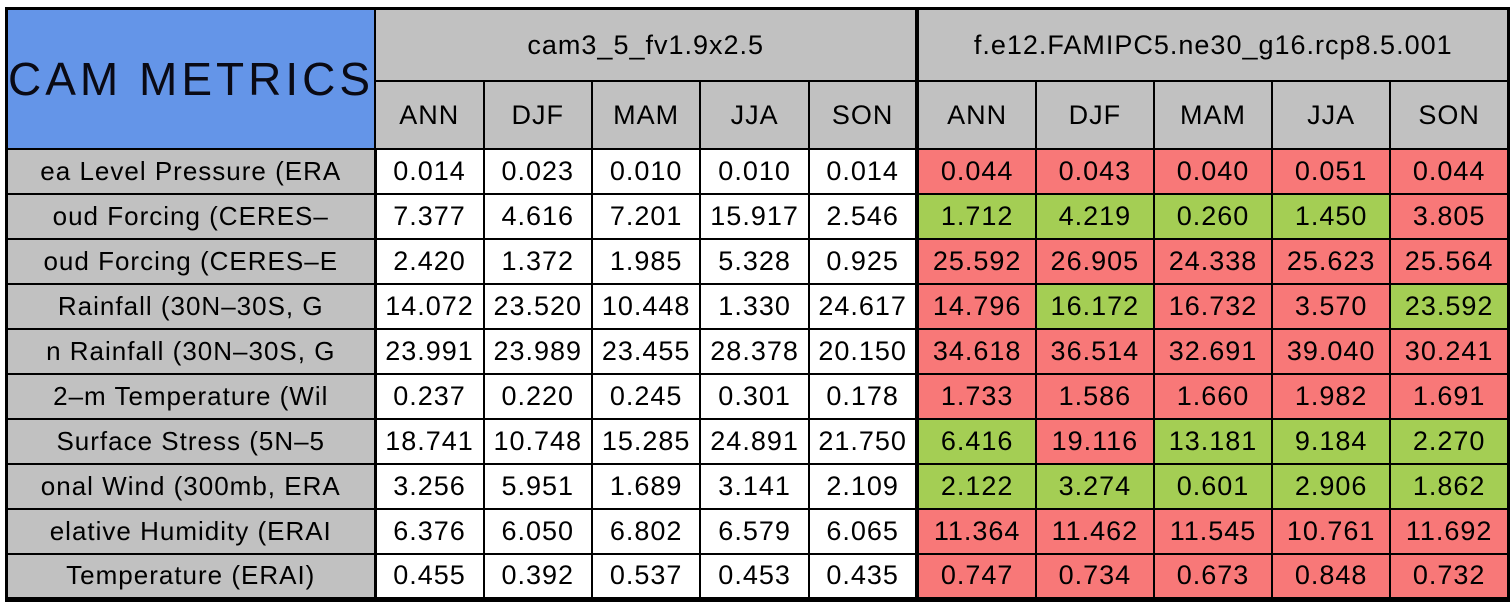  Describe the element at coordinates (1094, 531) in the screenshot. I see `test-value-cell: 11.462` at that location.